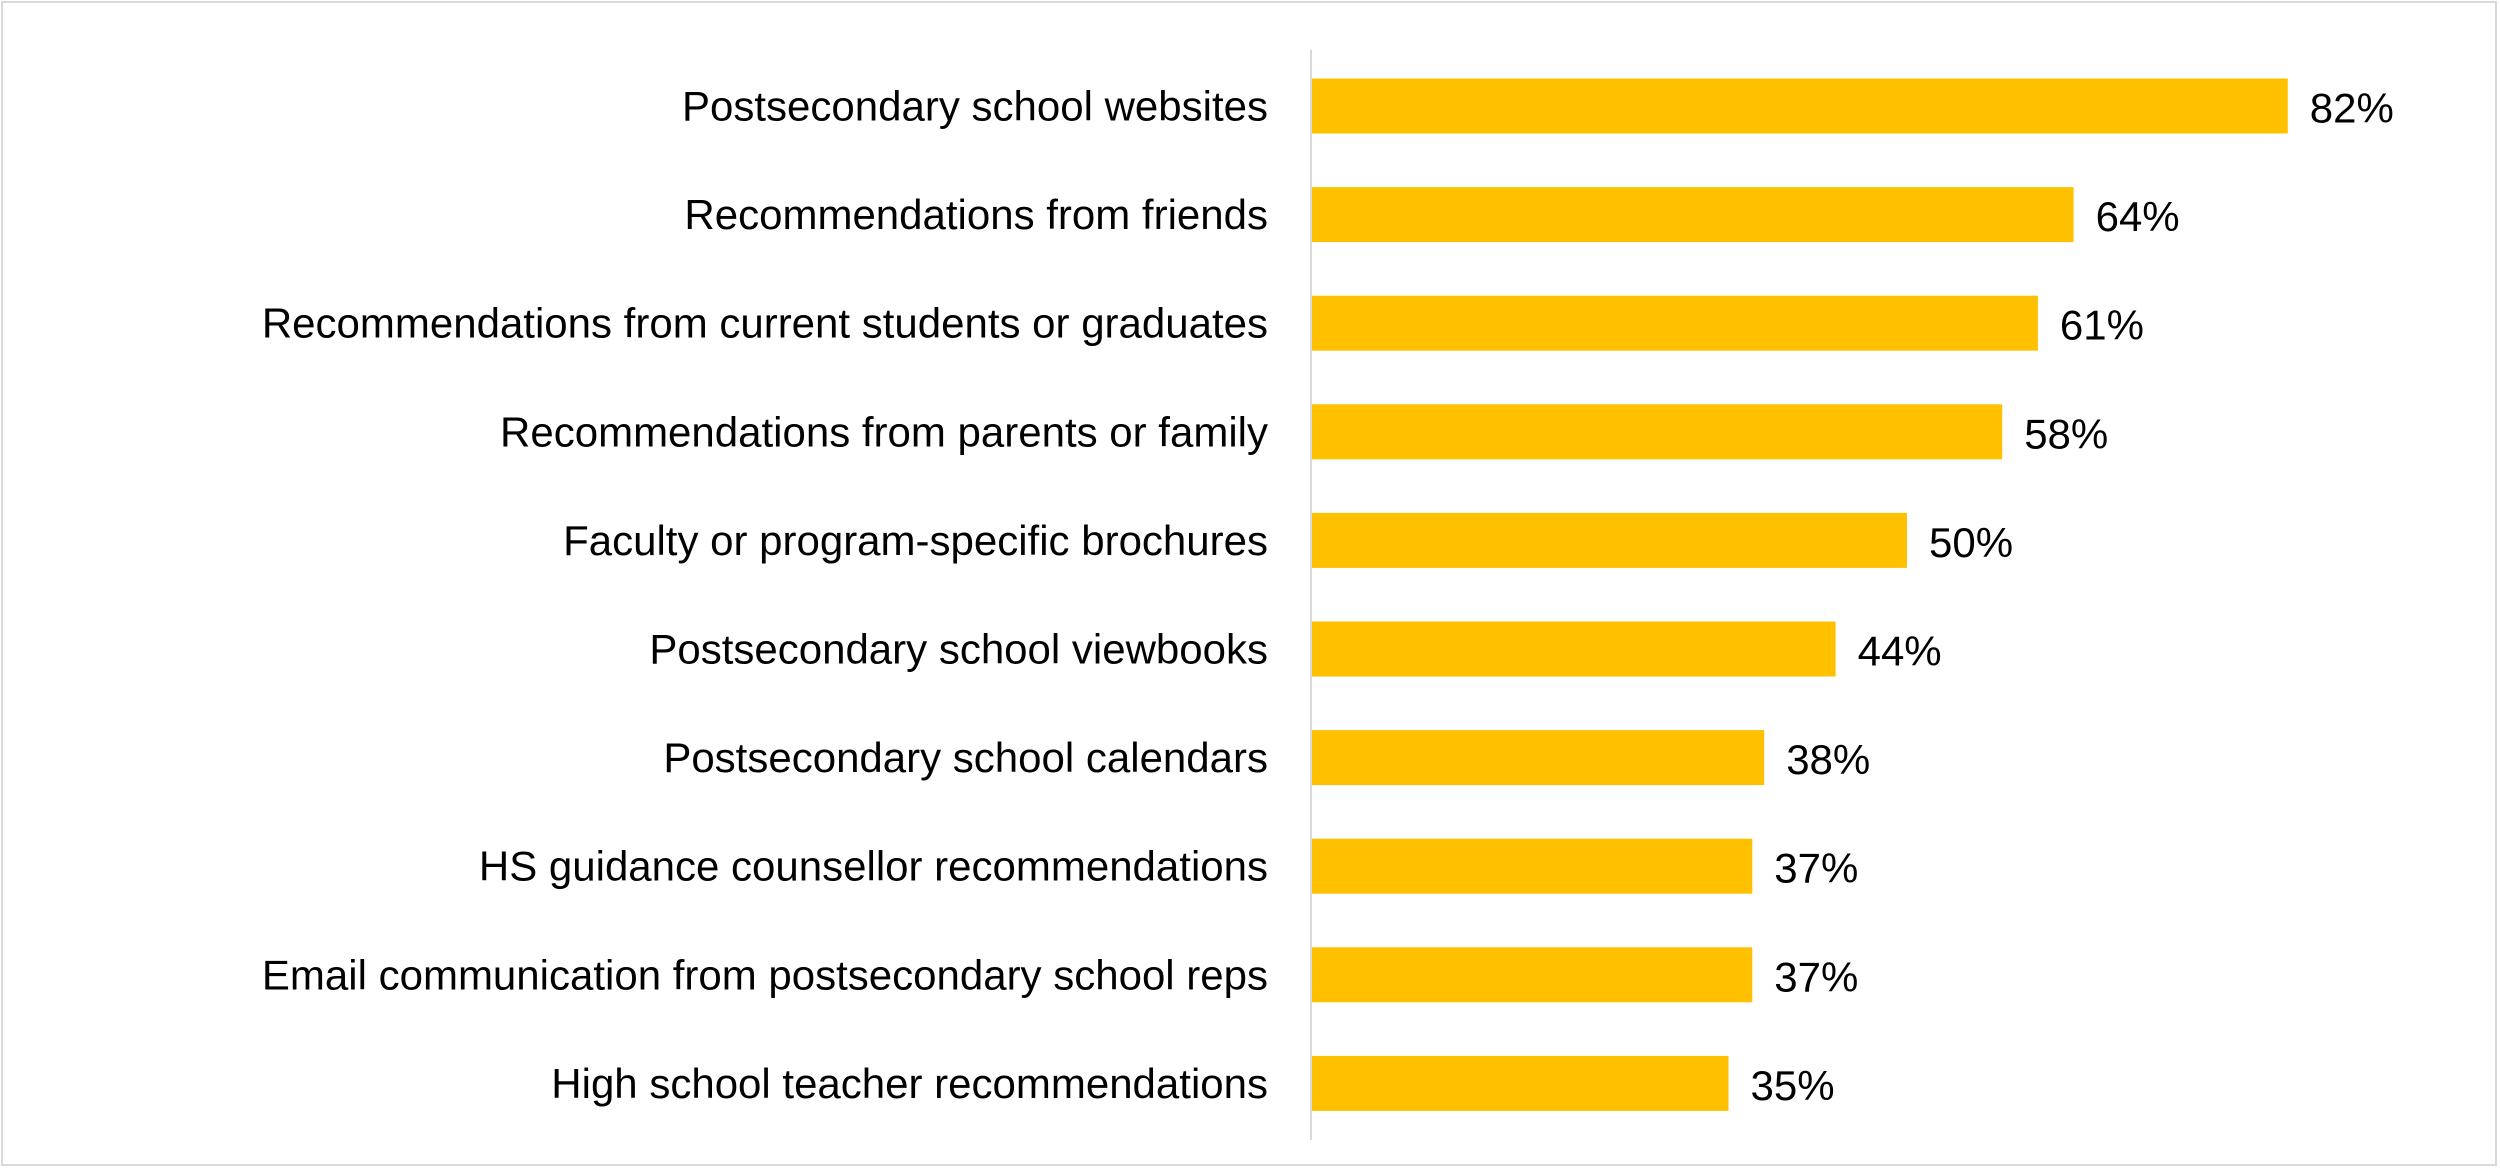 The image size is (2500, 1169). I want to click on data-label: 38%, so click(1828, 759).